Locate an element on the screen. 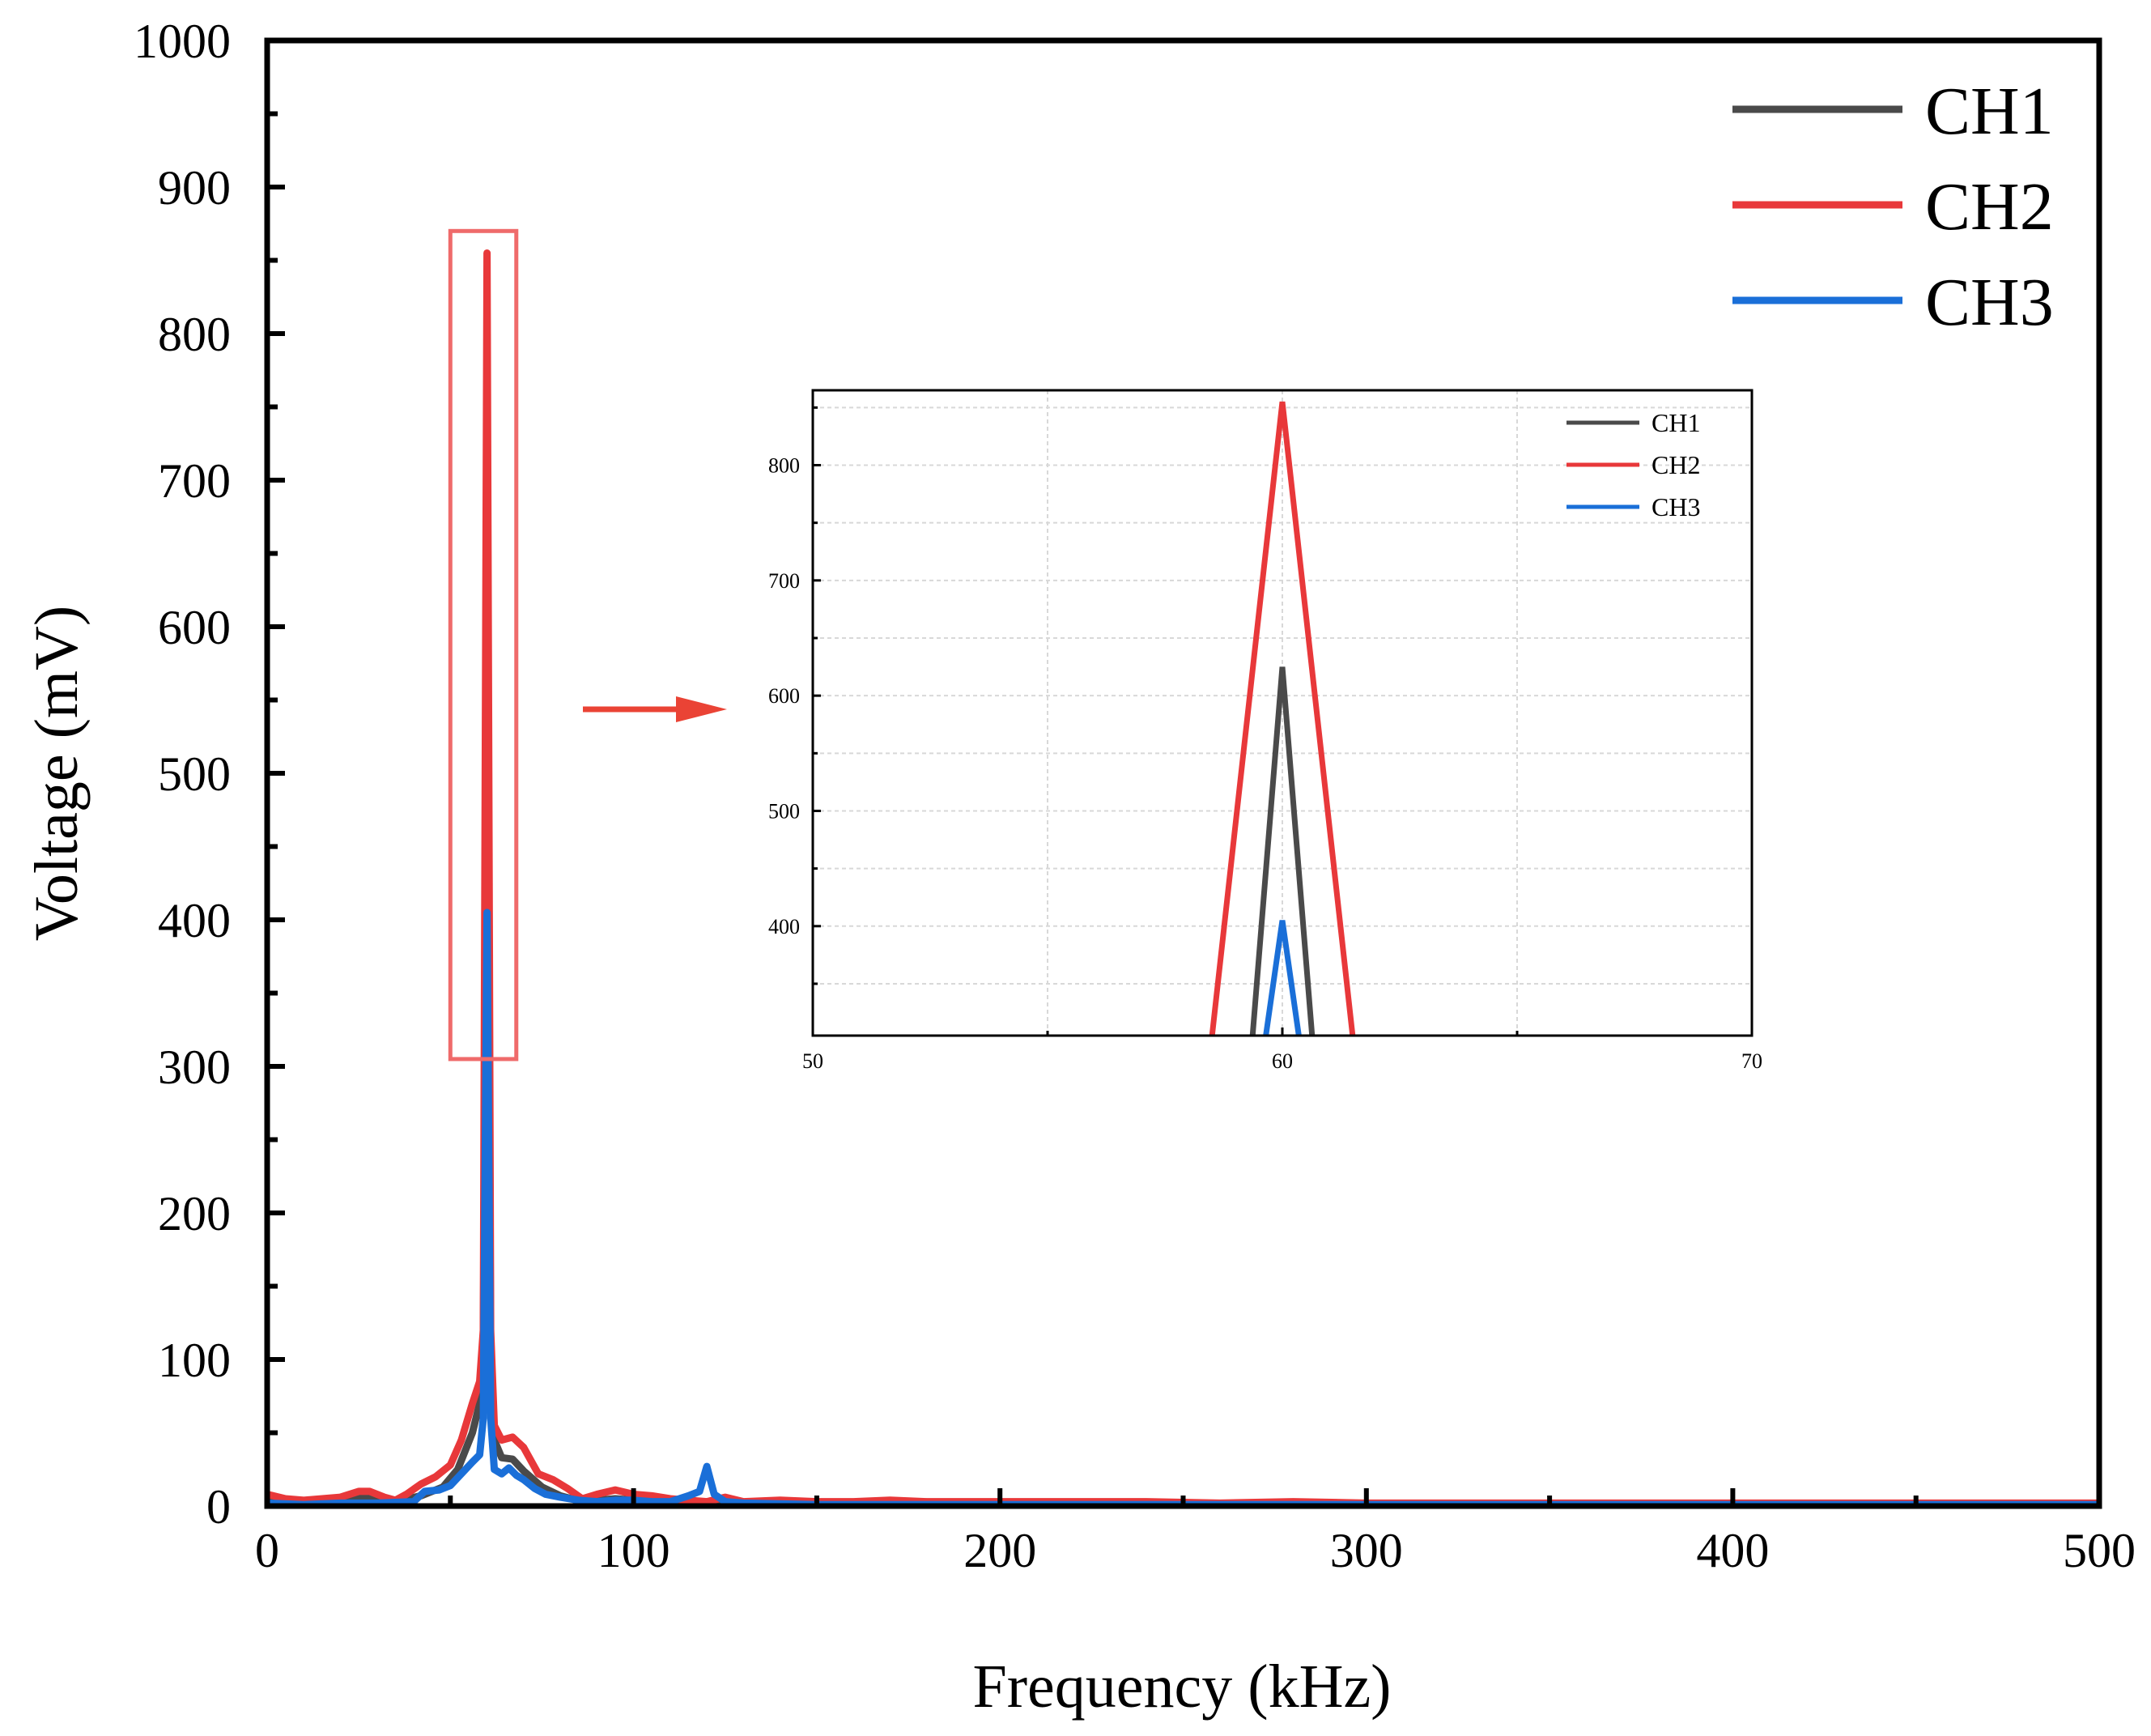  y-tick-label: 1000 is located at coordinates (182, 41).